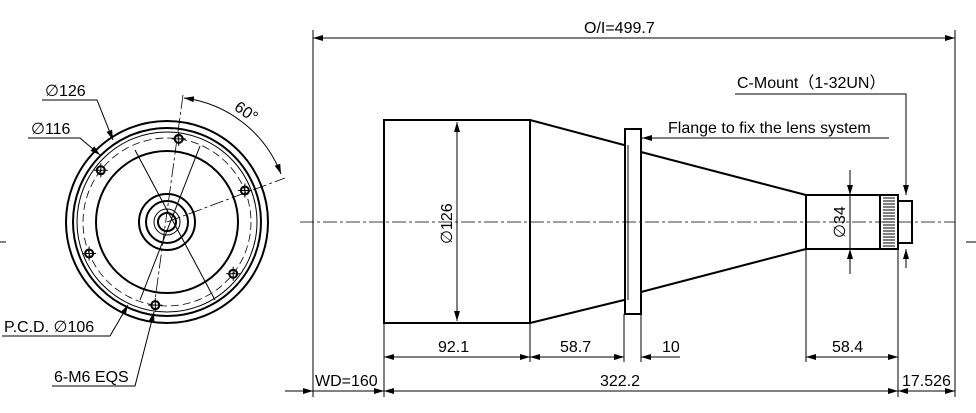  I want to click on angle-label: 60°, so click(246, 113).